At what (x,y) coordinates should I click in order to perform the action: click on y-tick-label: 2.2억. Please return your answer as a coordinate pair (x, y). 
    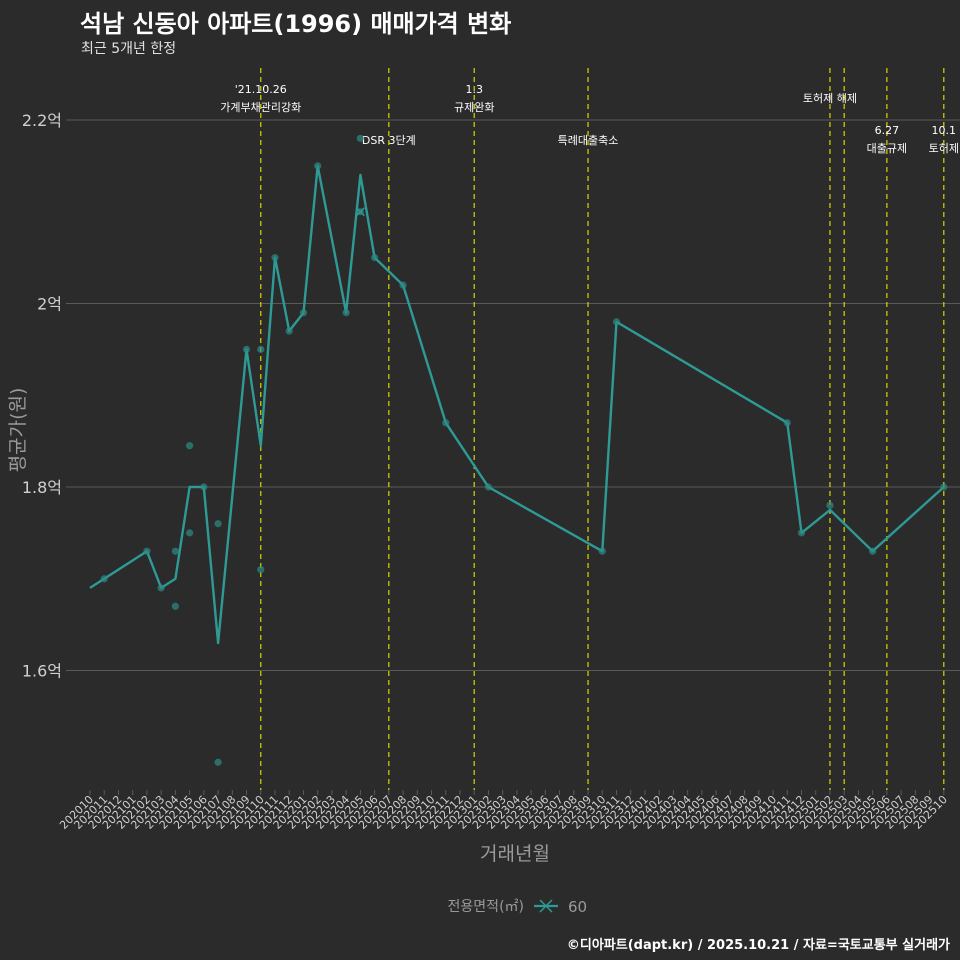
    Looking at the image, I should click on (42, 120).